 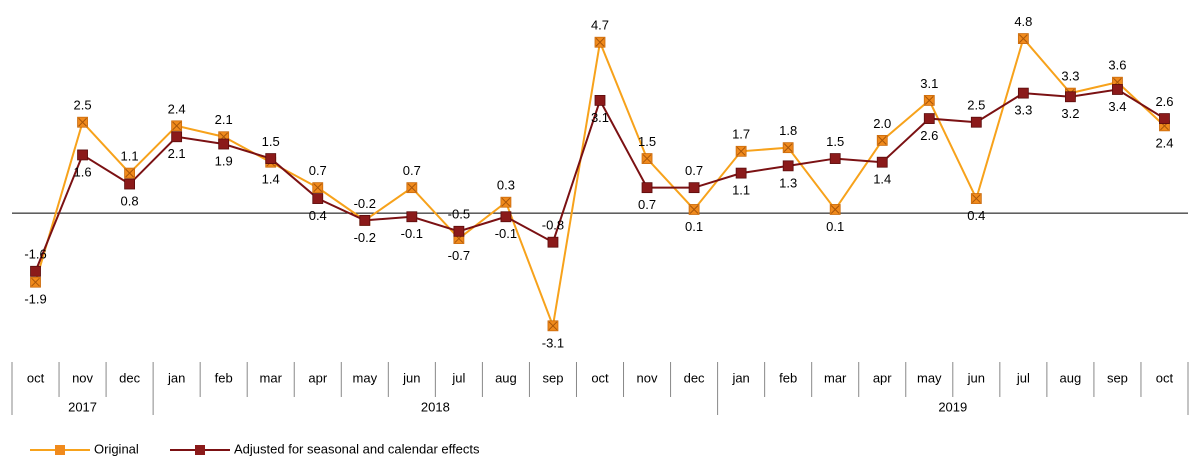 What do you see at coordinates (317, 377) in the screenshot?
I see `x-tick-label: apr` at bounding box center [317, 377].